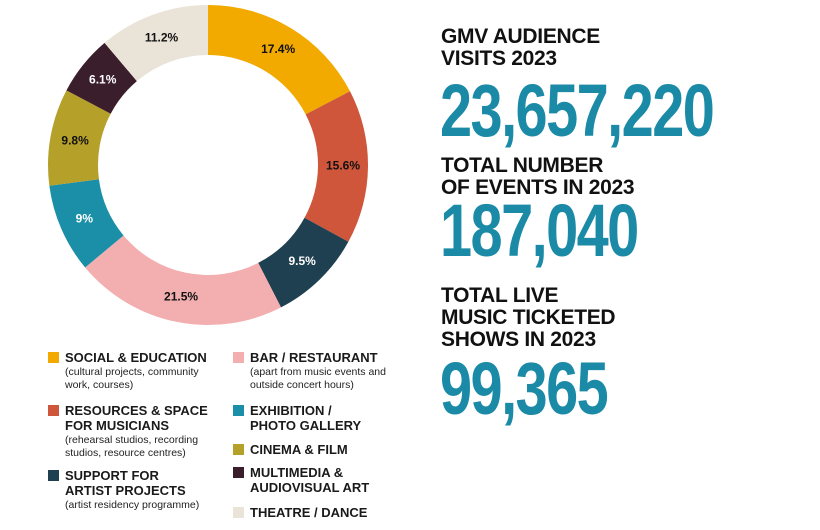  Describe the element at coordinates (306, 418) in the screenshot. I see `legend-label: EXHIBITION / PHOTO GALLERY` at that location.